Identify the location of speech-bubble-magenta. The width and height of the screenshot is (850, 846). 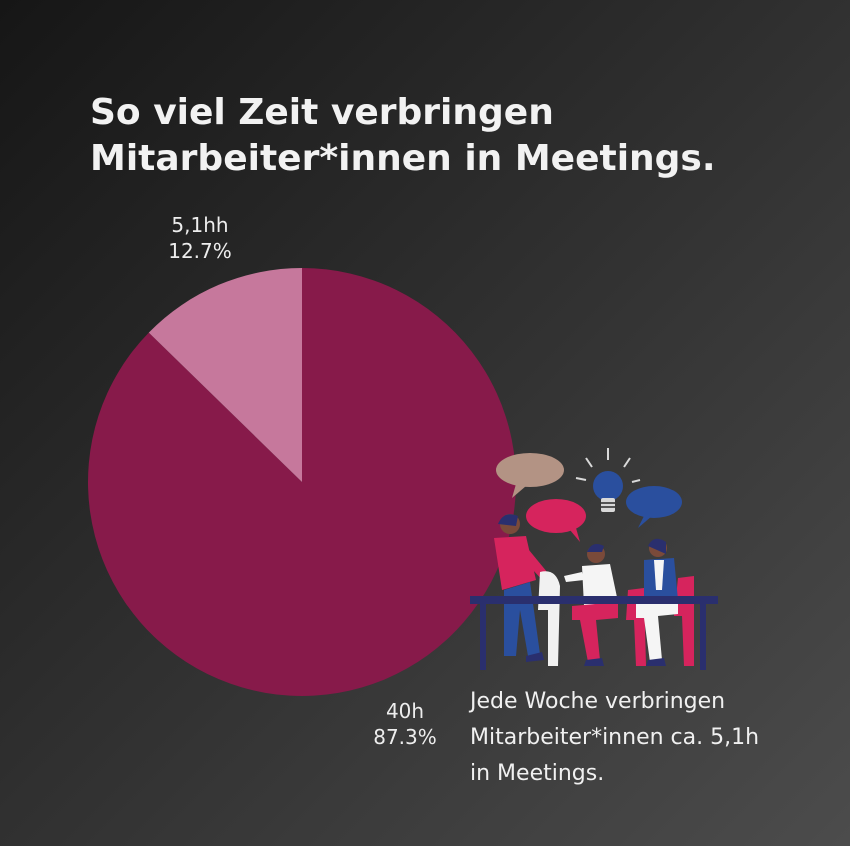
(556, 516).